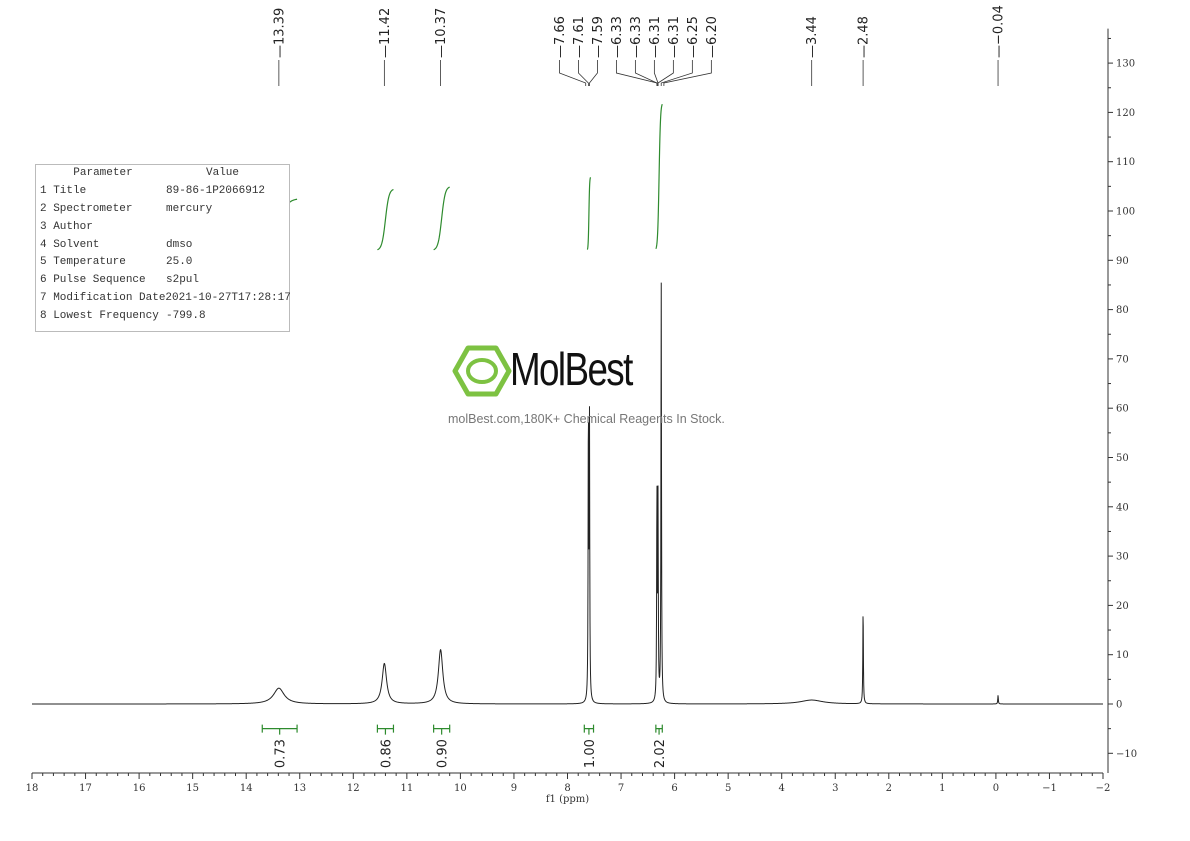 This screenshot has height=841, width=1190. I want to click on x-tick-label: 11, so click(406, 788).